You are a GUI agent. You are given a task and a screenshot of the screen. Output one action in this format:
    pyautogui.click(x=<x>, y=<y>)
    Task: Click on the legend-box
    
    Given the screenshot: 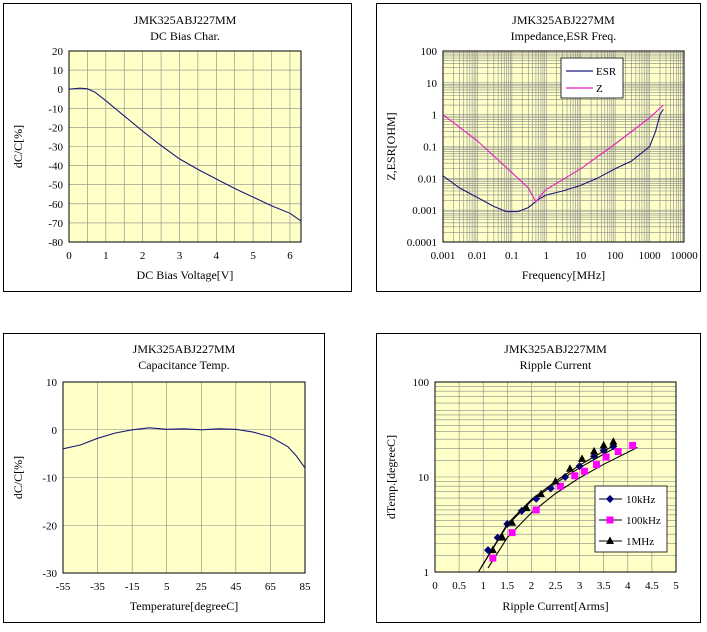 What is the action you would take?
    pyautogui.click(x=592, y=78)
    